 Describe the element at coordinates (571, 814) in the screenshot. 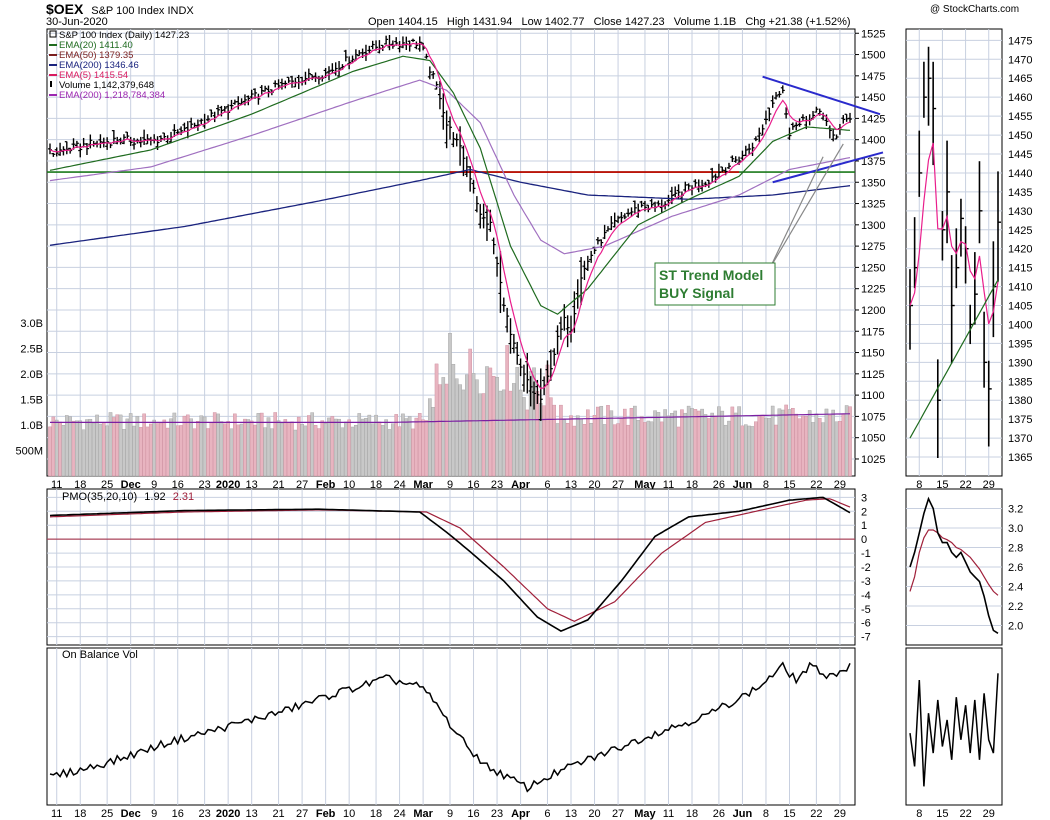

I see `x-tick-label: 13` at that location.